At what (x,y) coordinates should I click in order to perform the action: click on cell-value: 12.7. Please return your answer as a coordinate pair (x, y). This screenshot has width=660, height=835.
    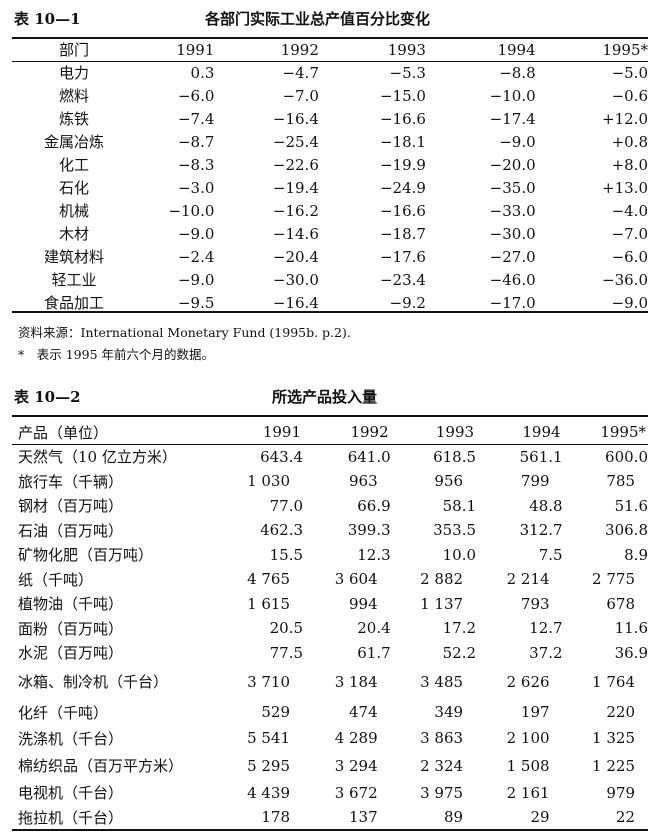
    Looking at the image, I should click on (546, 628).